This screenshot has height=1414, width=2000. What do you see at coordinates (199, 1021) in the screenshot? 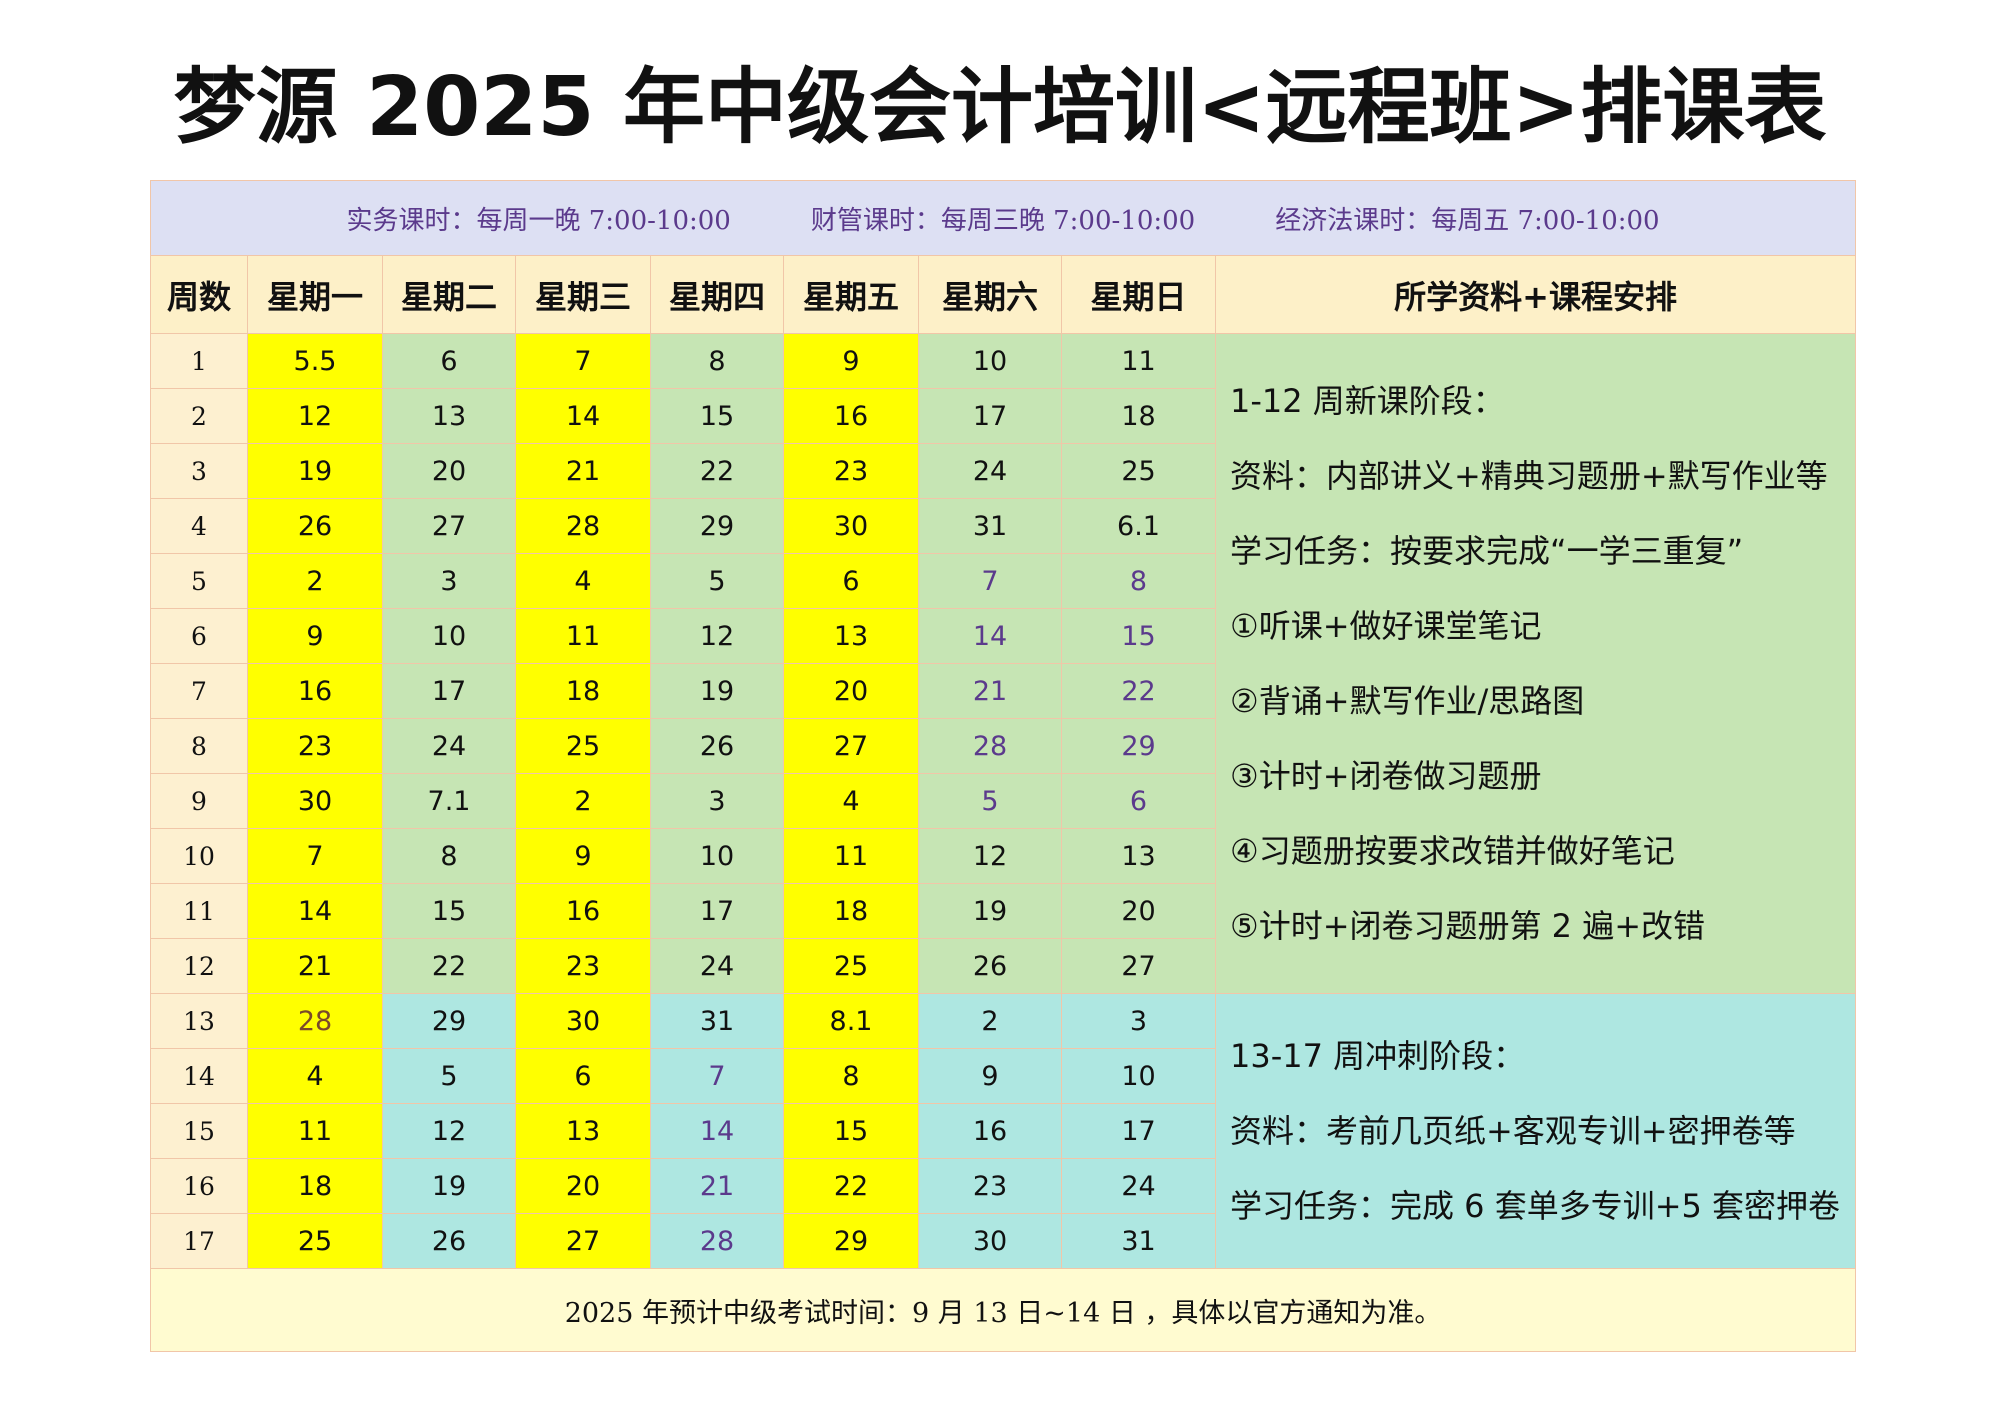
I see `week-number: 13` at bounding box center [199, 1021].